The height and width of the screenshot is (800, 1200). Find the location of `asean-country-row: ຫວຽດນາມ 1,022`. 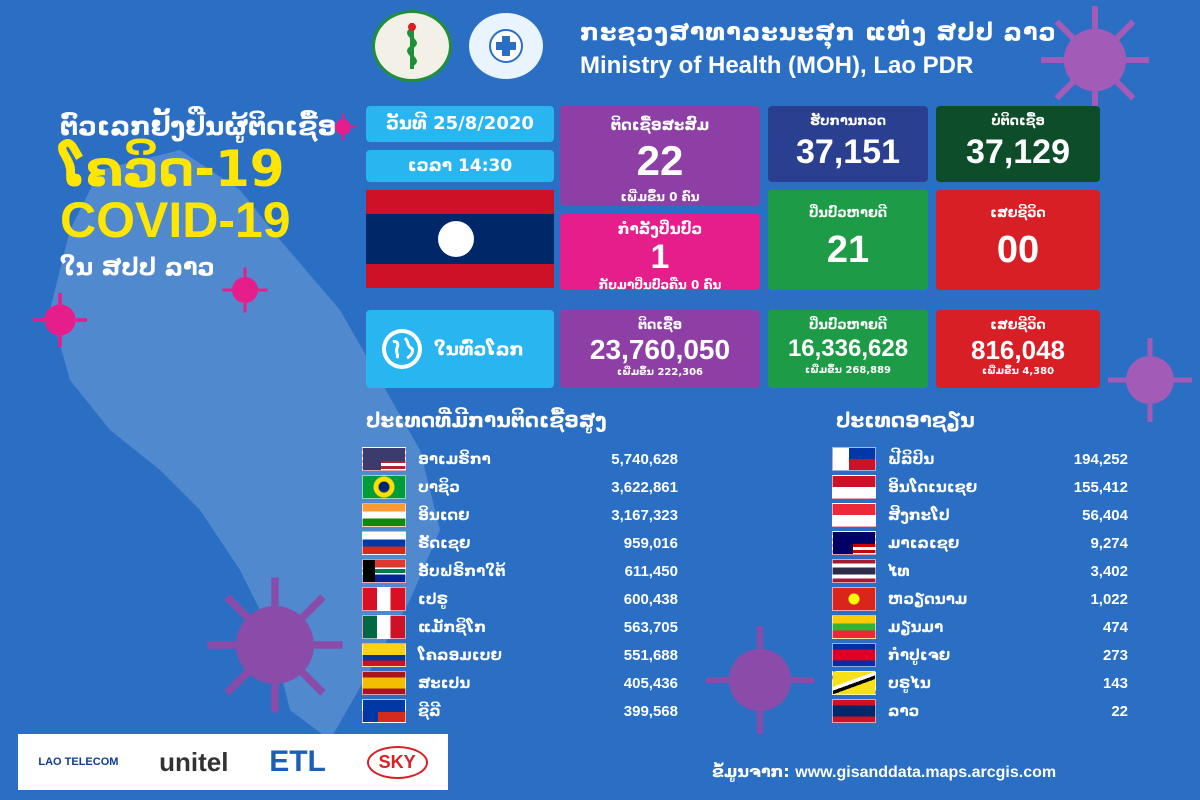

asean-country-row: ຫວຽດນາມ 1,022 is located at coordinates (980, 599).